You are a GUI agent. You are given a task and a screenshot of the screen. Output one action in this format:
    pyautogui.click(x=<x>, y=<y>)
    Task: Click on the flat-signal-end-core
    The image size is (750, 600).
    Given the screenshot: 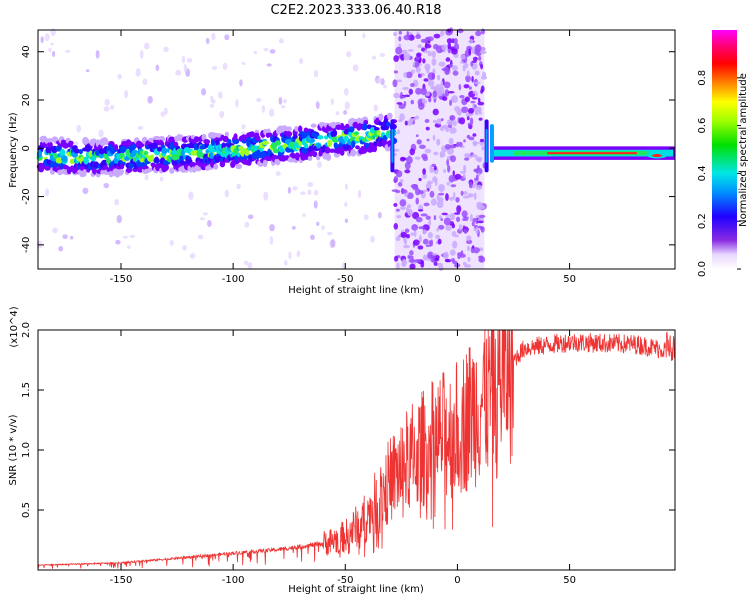 What is the action you would take?
    pyautogui.click(x=657, y=156)
    